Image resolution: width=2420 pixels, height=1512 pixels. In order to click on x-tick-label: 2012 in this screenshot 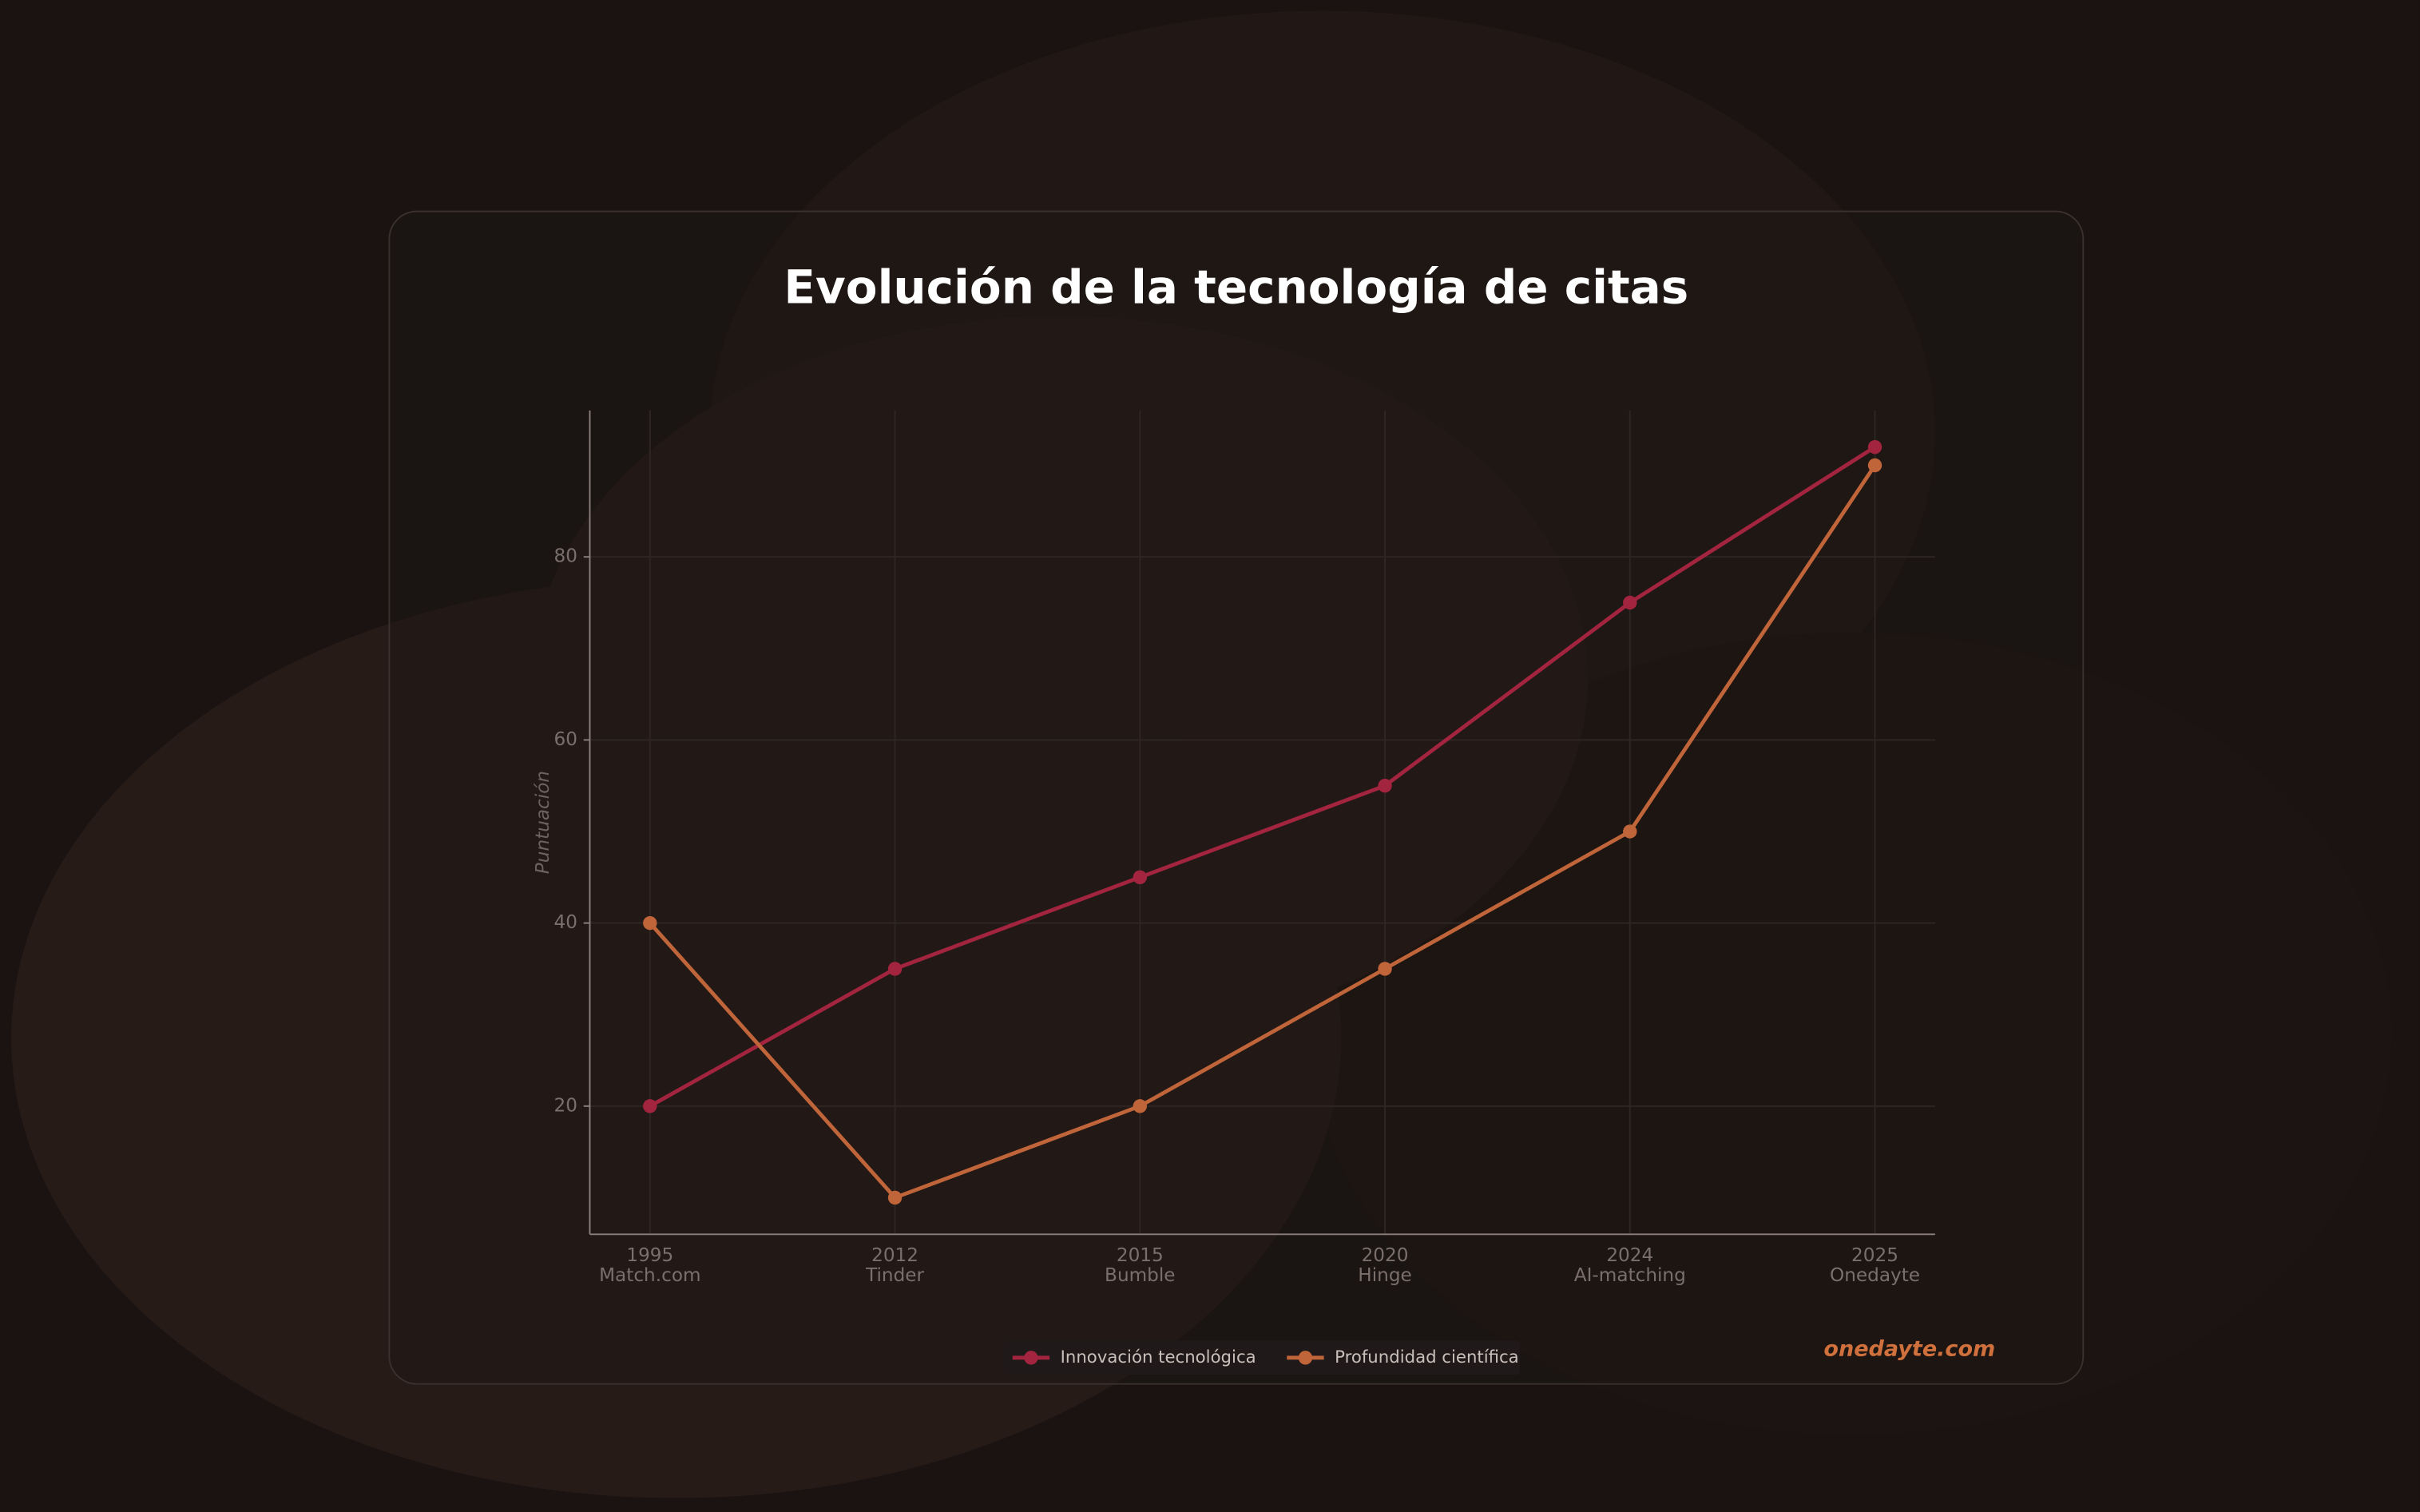, I will do `click(894, 1255)`.